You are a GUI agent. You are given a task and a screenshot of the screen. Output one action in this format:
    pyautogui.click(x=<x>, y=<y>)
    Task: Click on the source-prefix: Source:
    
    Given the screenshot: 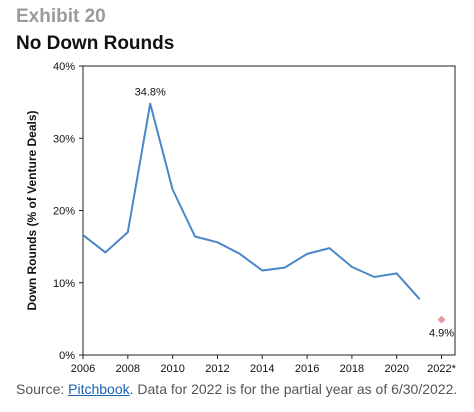 What is the action you would take?
    pyautogui.click(x=42, y=389)
    